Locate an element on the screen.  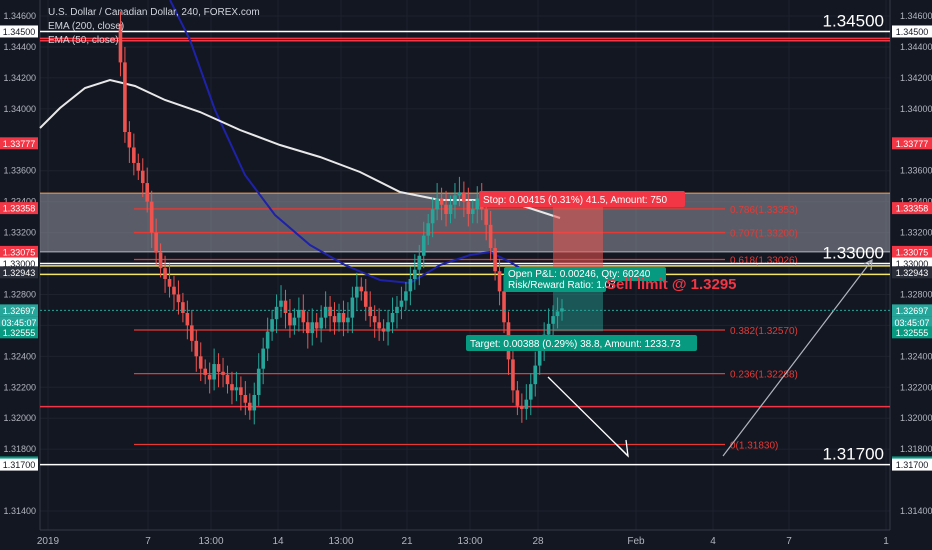
x-tick-label: 21 is located at coordinates (407, 541).